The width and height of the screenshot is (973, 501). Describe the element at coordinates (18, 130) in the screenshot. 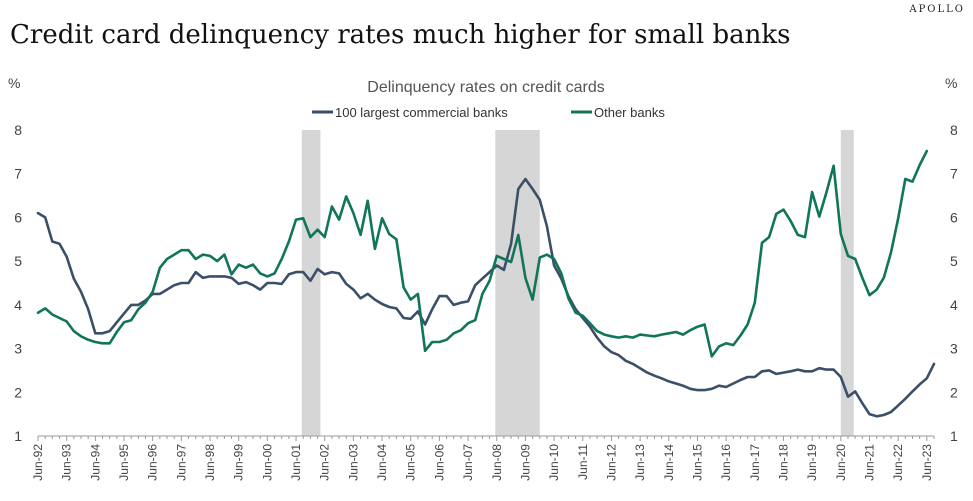

I see `y-tick-left-8: 8` at that location.